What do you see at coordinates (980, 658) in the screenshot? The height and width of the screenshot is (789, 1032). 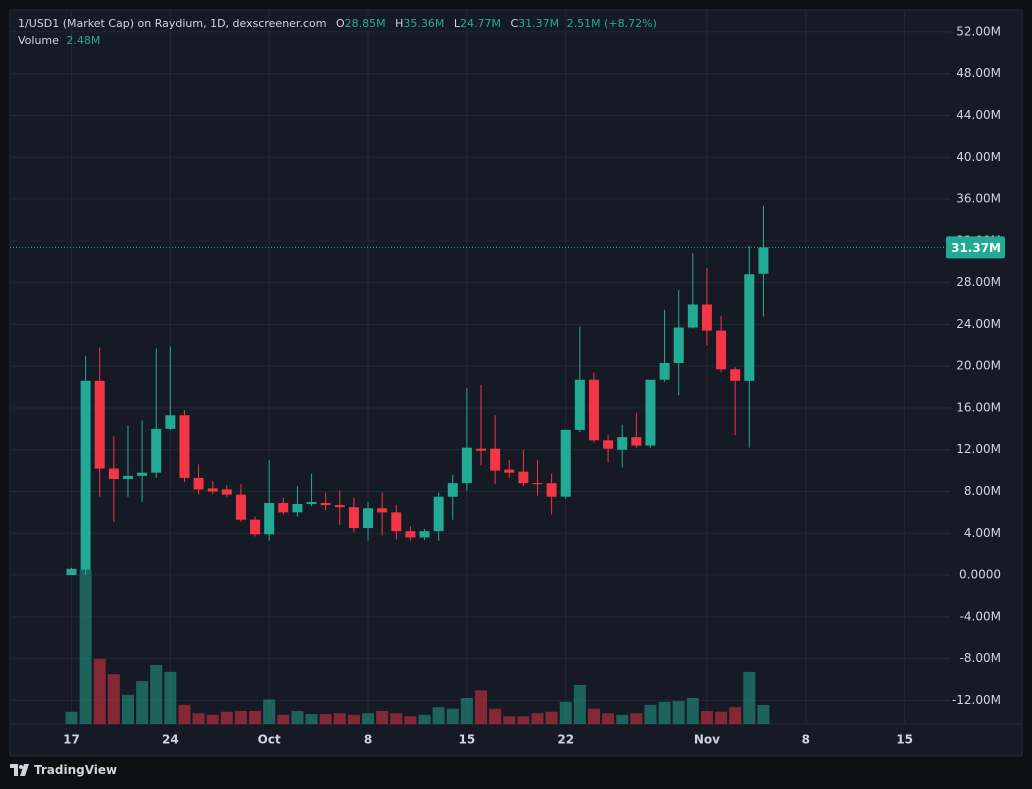 I see `y-tick-label: -8.00M` at bounding box center [980, 658].